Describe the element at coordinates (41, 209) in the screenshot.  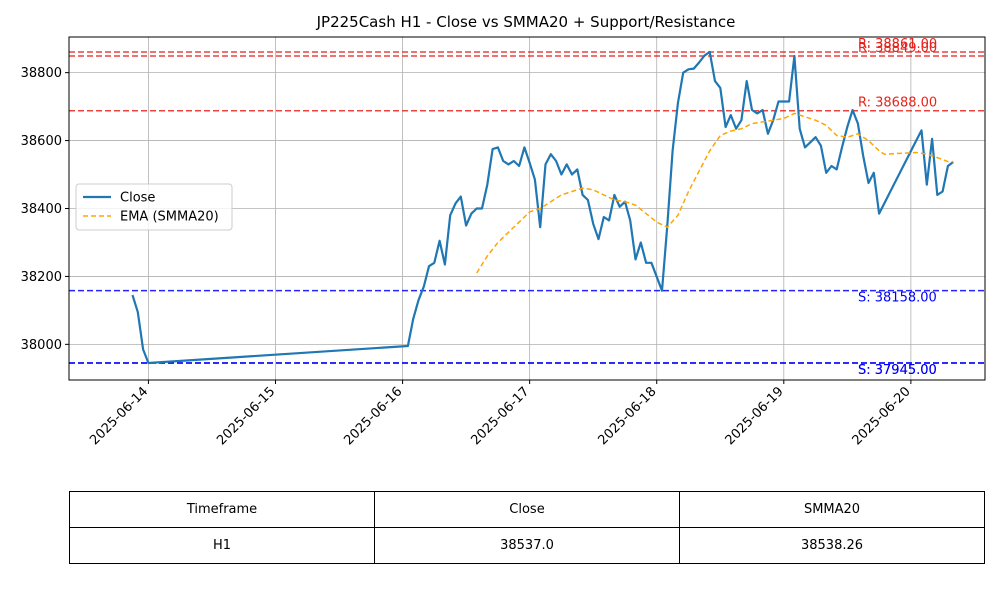
I see `y-tick-label: 38400` at that location.